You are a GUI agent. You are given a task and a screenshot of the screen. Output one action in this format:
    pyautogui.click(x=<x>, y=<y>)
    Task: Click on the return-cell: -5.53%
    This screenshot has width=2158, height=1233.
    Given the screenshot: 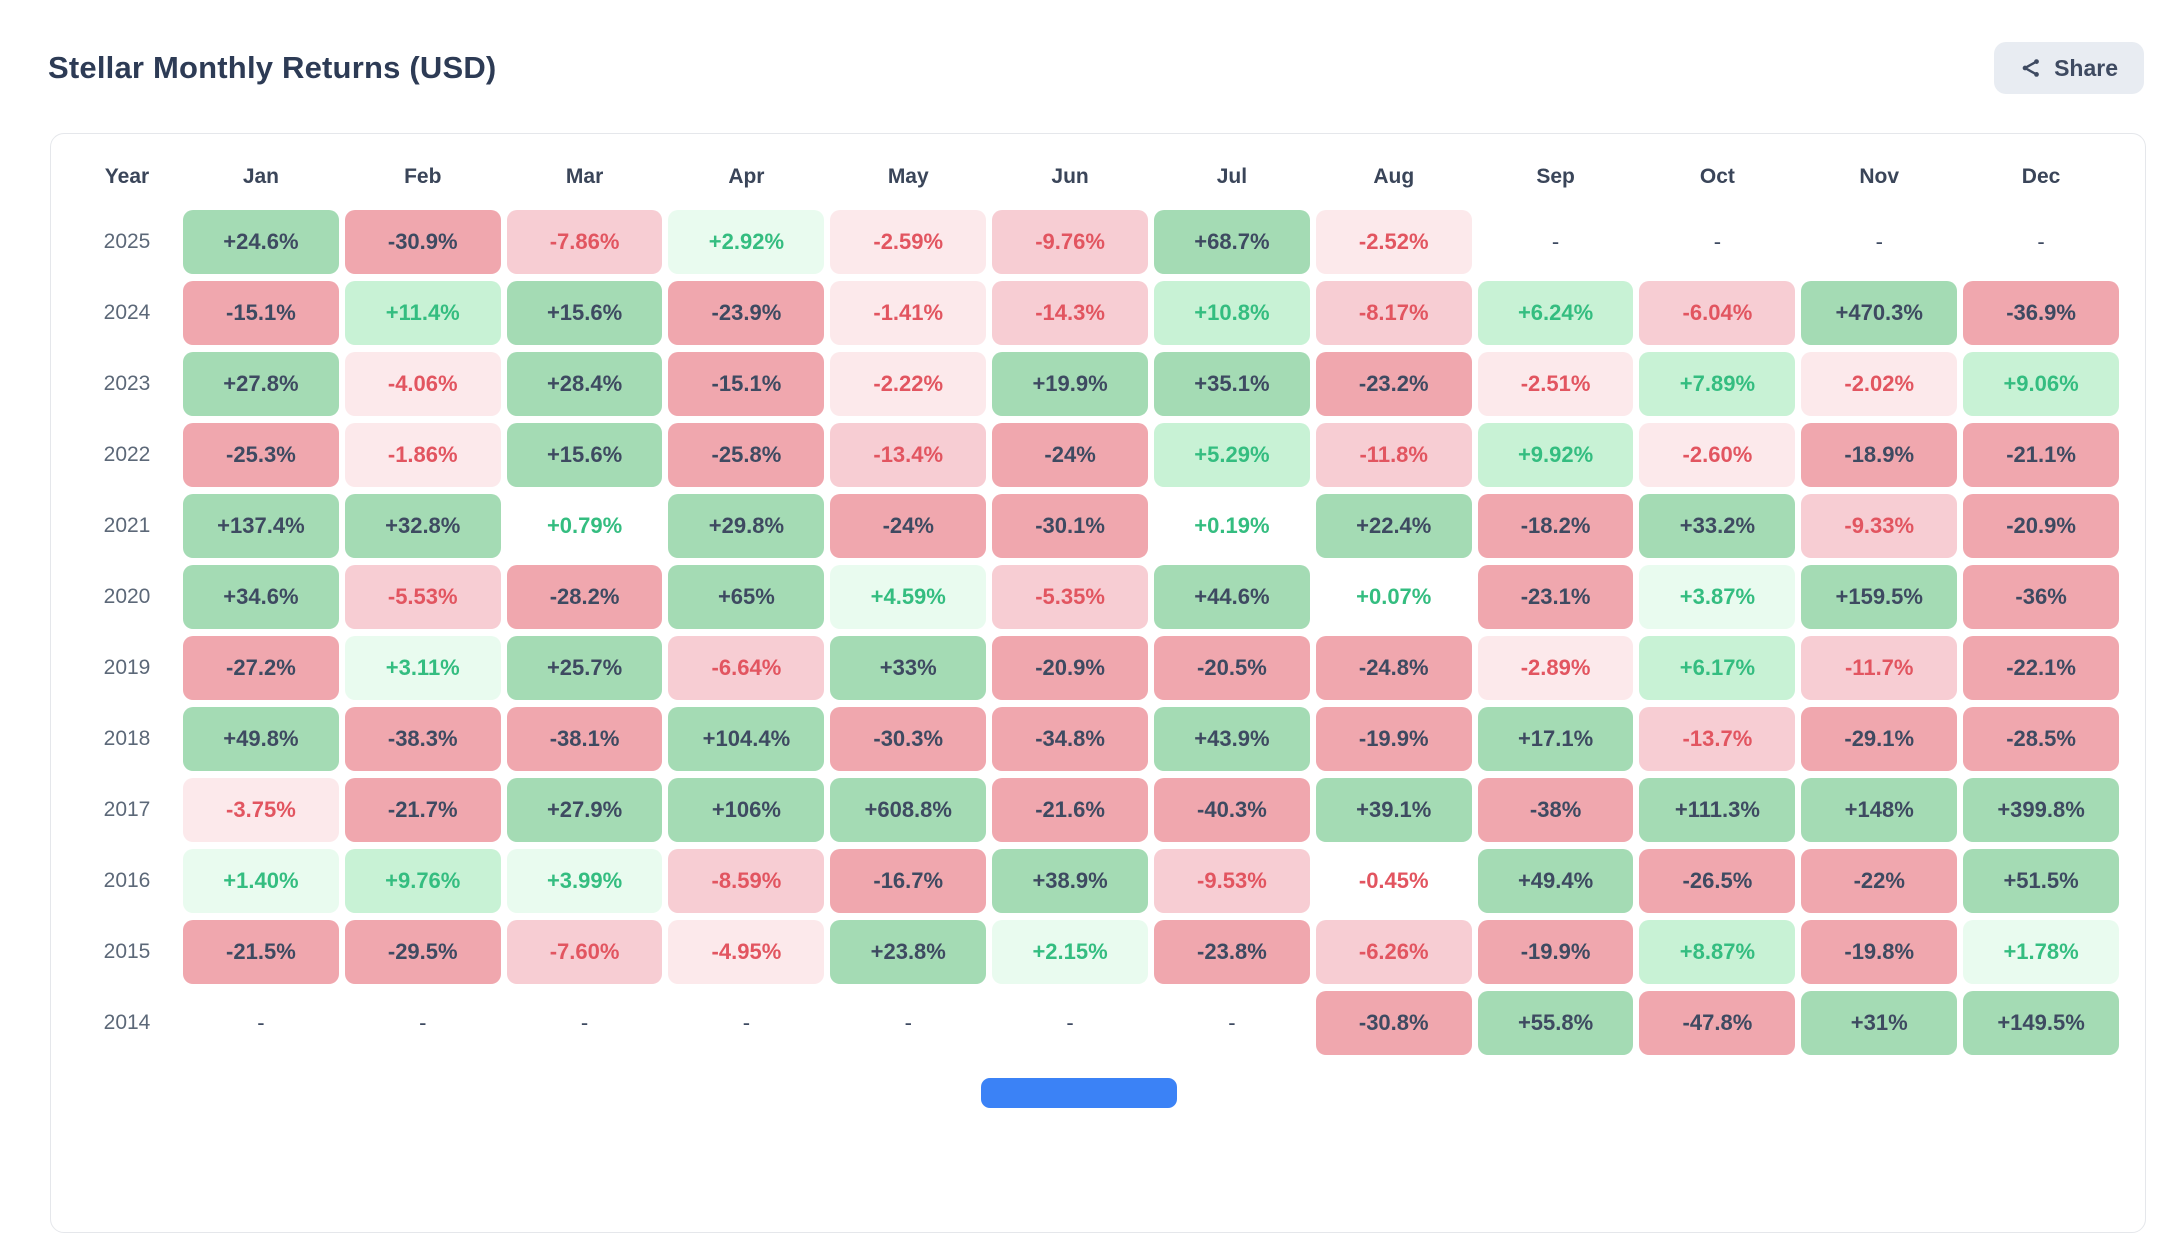 What is the action you would take?
    pyautogui.click(x=422, y=596)
    